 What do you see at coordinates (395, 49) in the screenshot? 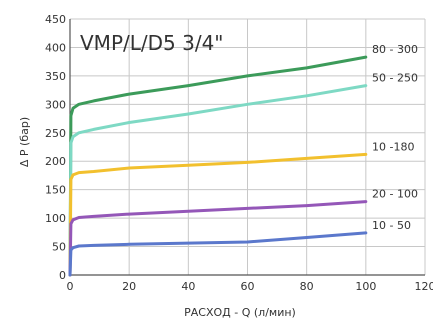
I see `series-label-0: 80 - 300` at bounding box center [395, 49].